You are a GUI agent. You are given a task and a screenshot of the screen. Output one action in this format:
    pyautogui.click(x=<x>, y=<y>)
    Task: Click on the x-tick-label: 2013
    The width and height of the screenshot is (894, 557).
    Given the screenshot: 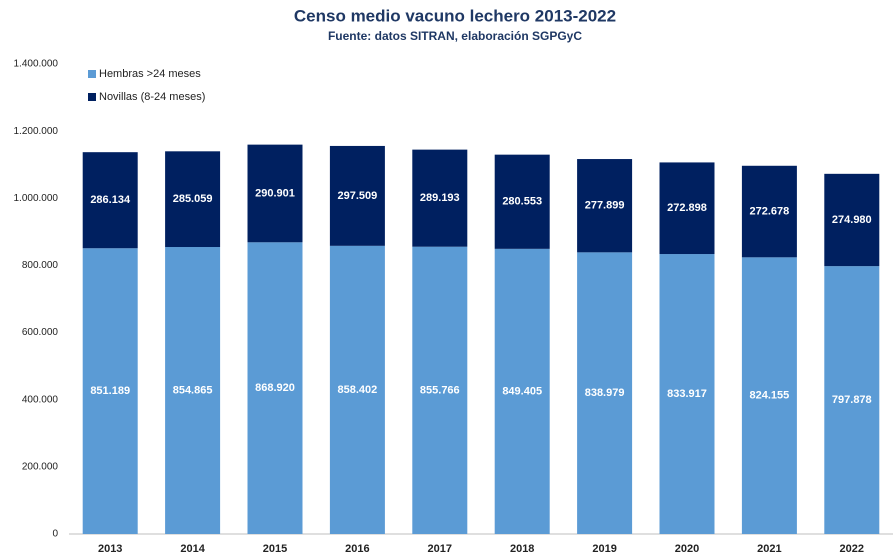 What is the action you would take?
    pyautogui.click(x=110, y=549)
    